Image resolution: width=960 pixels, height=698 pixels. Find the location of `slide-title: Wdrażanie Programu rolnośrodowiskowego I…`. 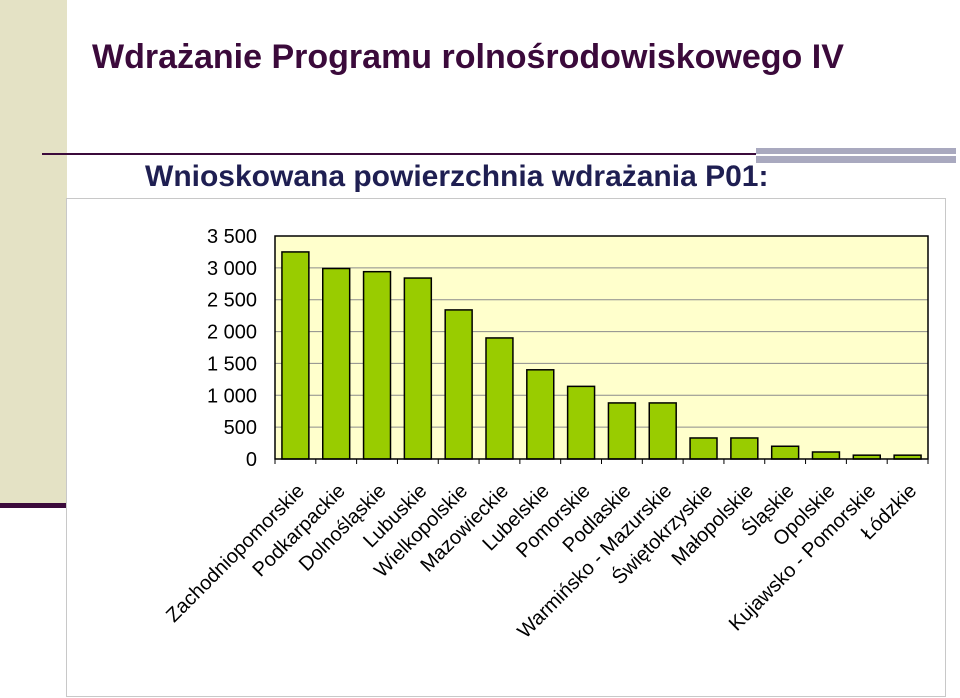

slide-title: Wdrażanie Programu rolnośrodowiskowego I… is located at coordinates (468, 57).